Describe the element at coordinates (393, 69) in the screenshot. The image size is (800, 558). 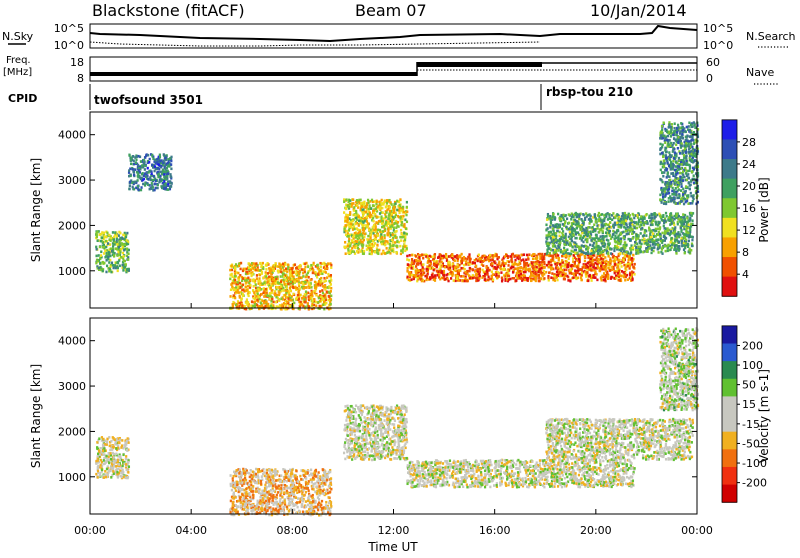
I see `freq-strip` at that location.